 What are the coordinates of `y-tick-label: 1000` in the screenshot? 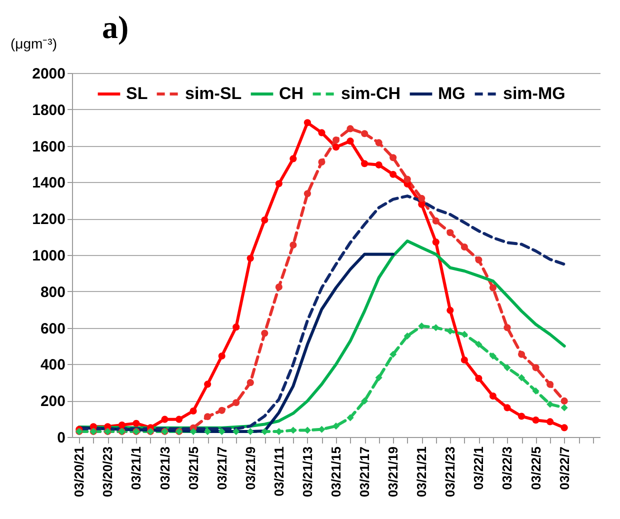 It's located at (49, 256).